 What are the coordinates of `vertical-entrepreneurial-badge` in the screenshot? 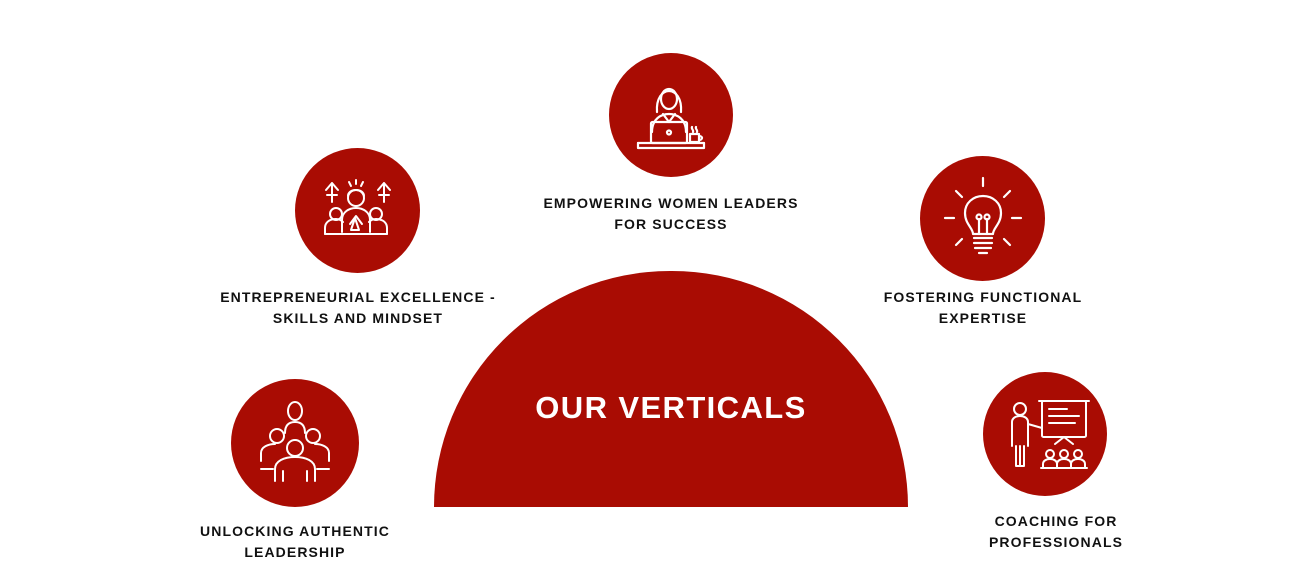 It's located at (357, 210).